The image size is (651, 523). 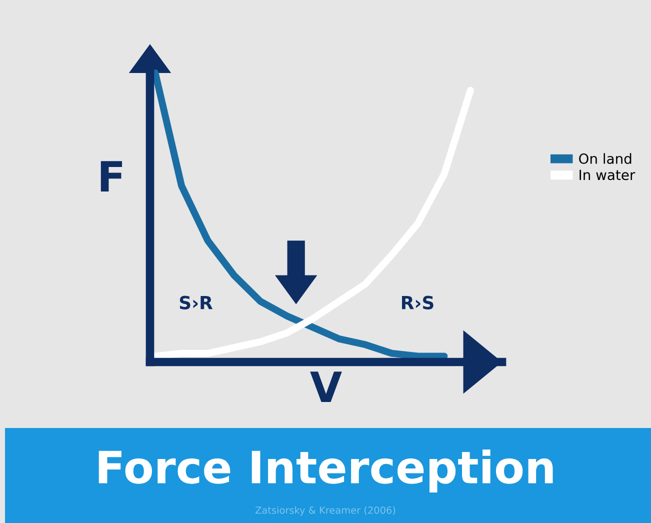 What do you see at coordinates (605, 158) in the screenshot?
I see `legend-label: On land` at bounding box center [605, 158].